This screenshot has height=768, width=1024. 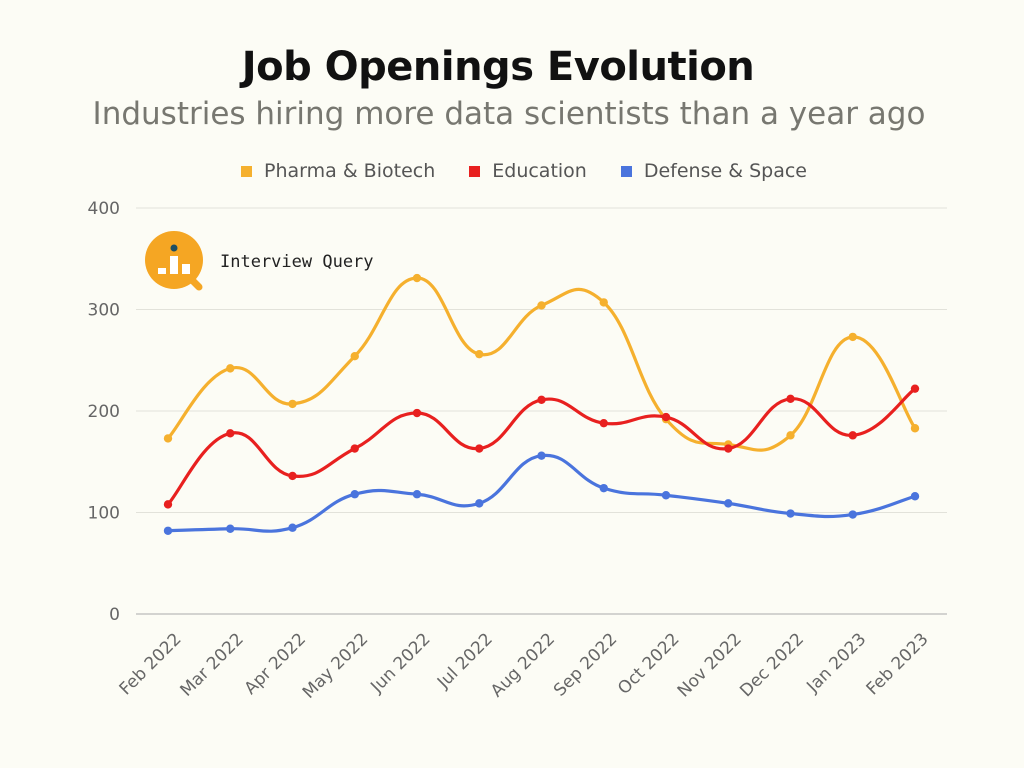 I want to click on x-tick-label: Jan 2023, so click(x=836, y=663).